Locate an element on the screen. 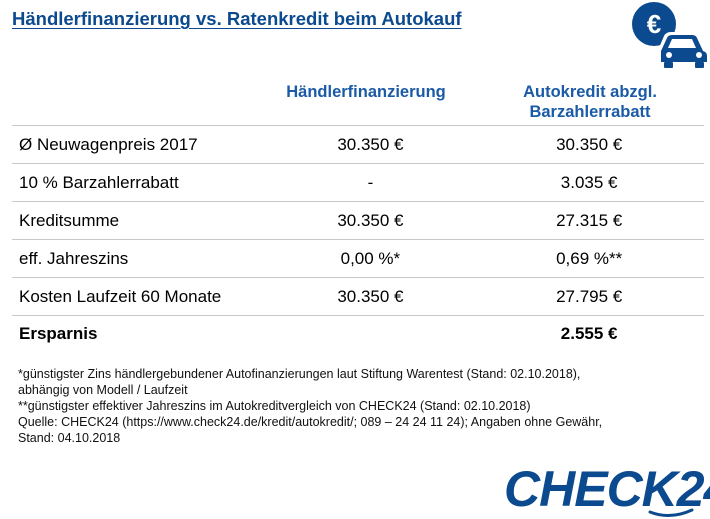 The width and height of the screenshot is (710, 519). row-label: 10 % Barzahlerrabatt is located at coordinates (99, 182).